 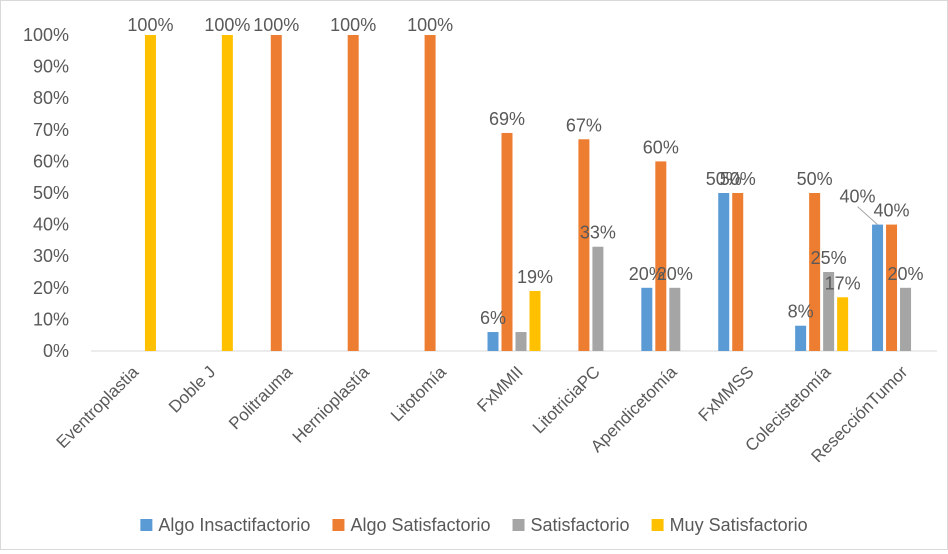 What do you see at coordinates (661, 147) in the screenshot?
I see `data-label: 60%` at bounding box center [661, 147].